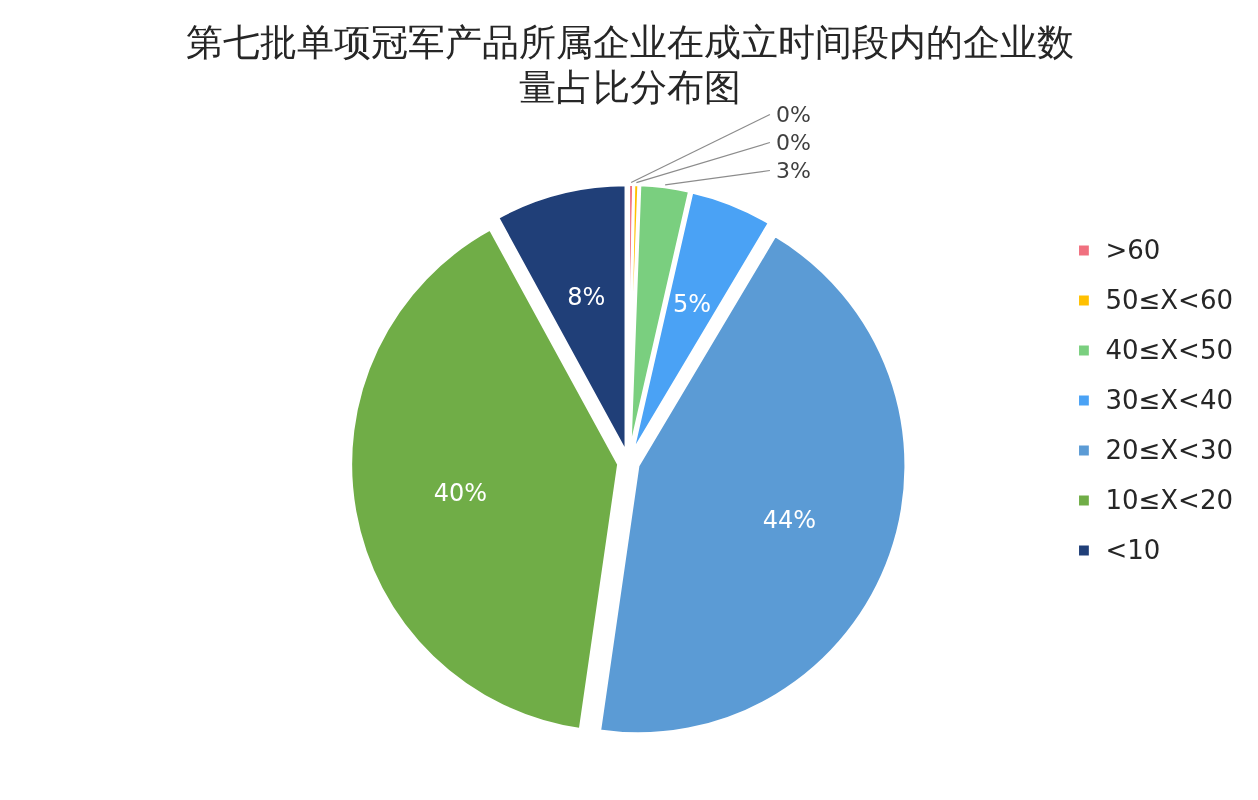 This screenshot has width=1258, height=800. What do you see at coordinates (1169, 300) in the screenshot?
I see `legend-label: 50≤X<60` at bounding box center [1169, 300].